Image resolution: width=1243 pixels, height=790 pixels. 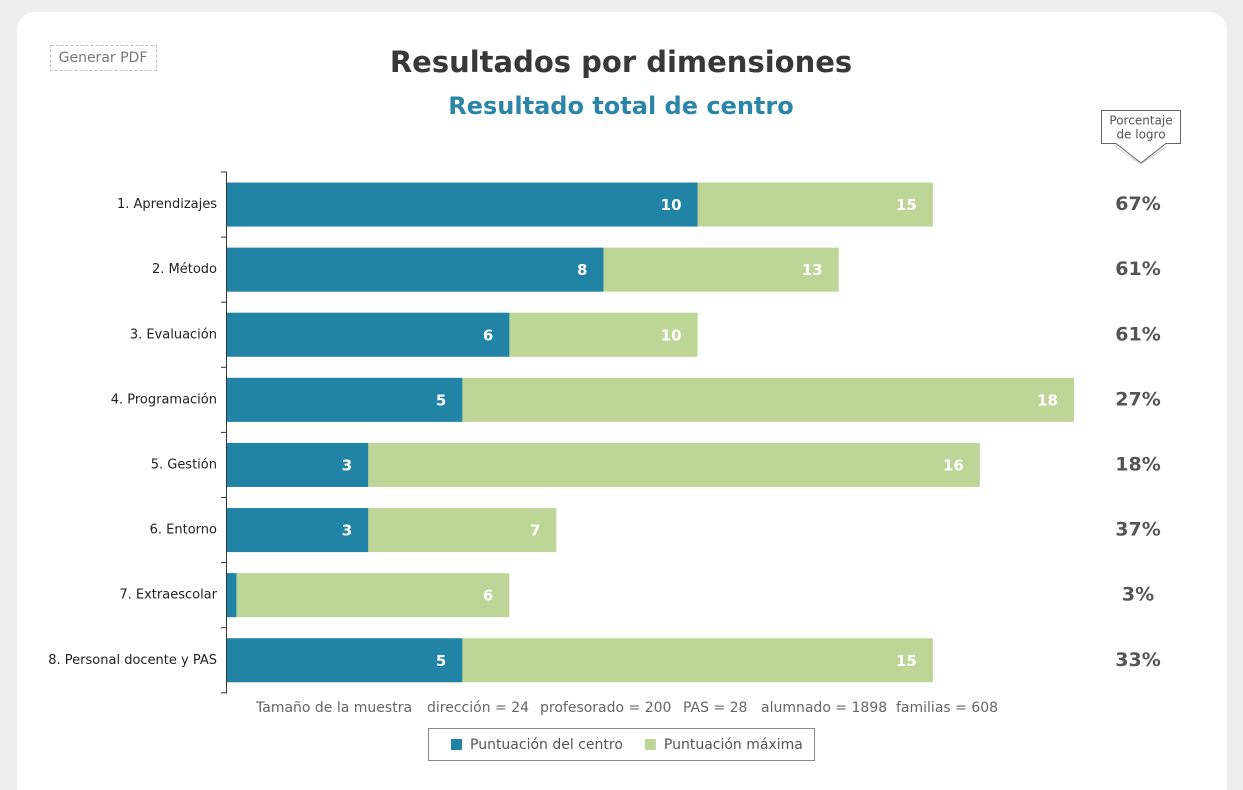 I want to click on percent-label: 18%, so click(x=1137, y=464).